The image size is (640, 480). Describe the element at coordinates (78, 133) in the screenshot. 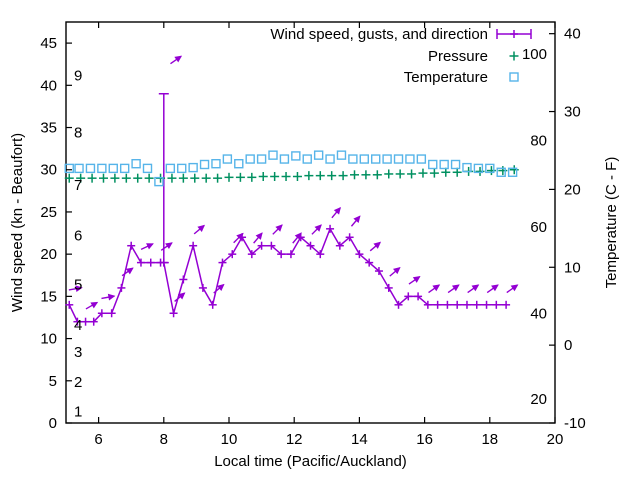

I see `beaufort-scale-label: 8` at that location.